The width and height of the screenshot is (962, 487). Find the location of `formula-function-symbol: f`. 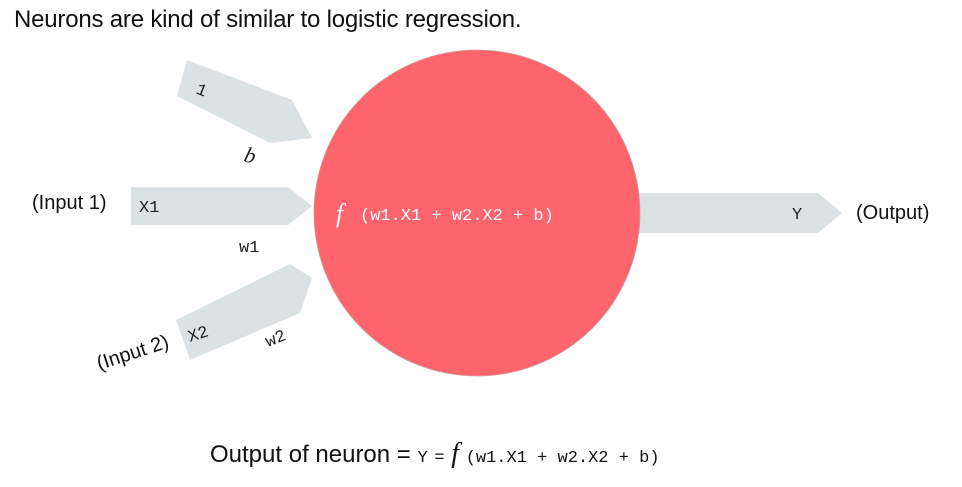

formula-function-symbol: f is located at coordinates (455, 453).